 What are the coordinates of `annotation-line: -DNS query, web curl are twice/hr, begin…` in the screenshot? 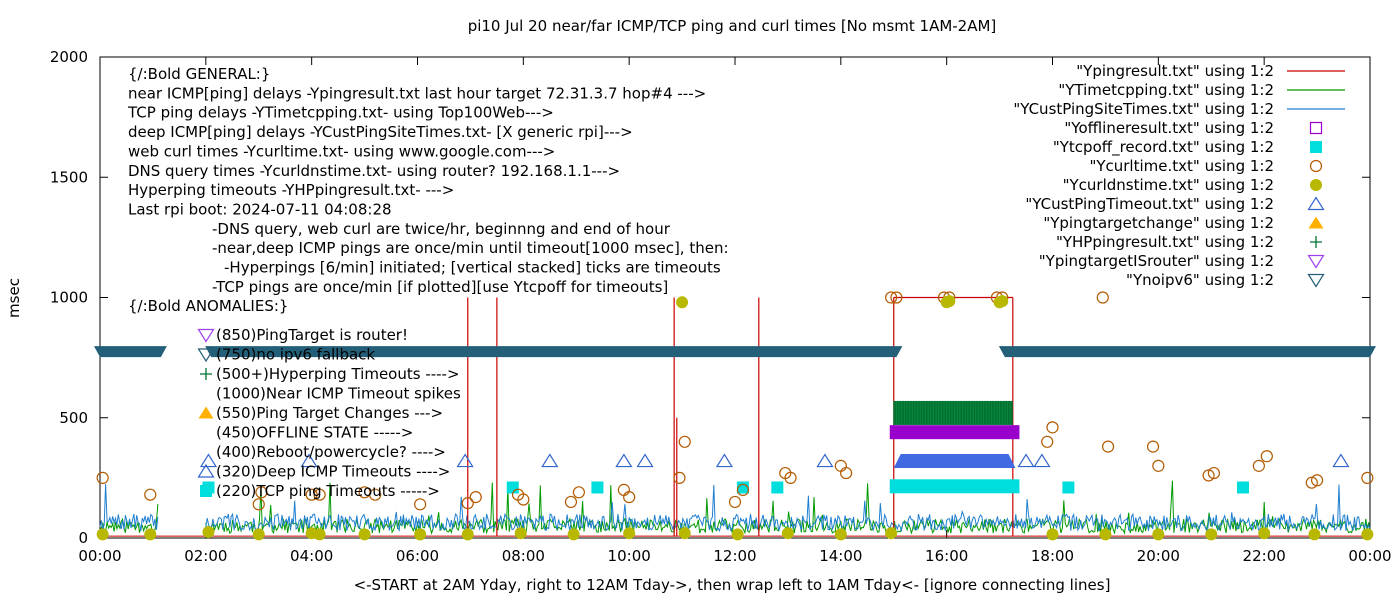 It's located at (441, 229).